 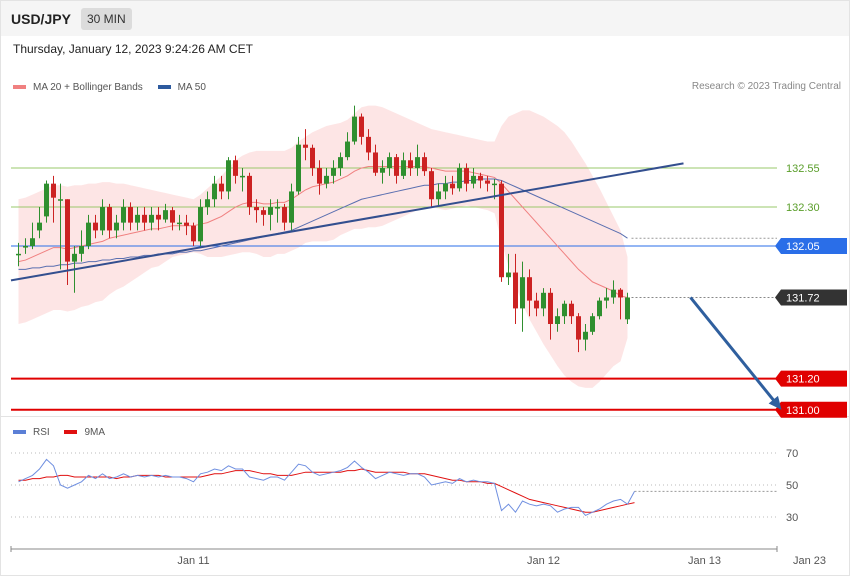 I want to click on legend-rsi-swatch, so click(x=19, y=432).